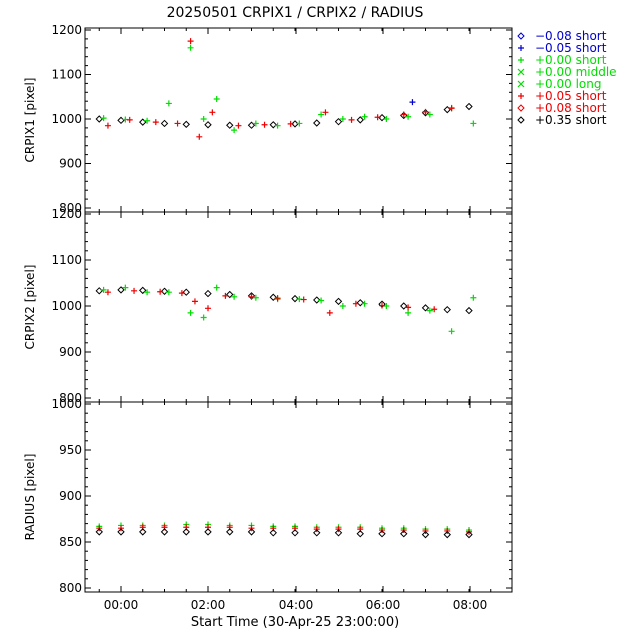  What do you see at coordinates (383, 605) in the screenshot?
I see `x-tick-label: 06:00` at bounding box center [383, 605].